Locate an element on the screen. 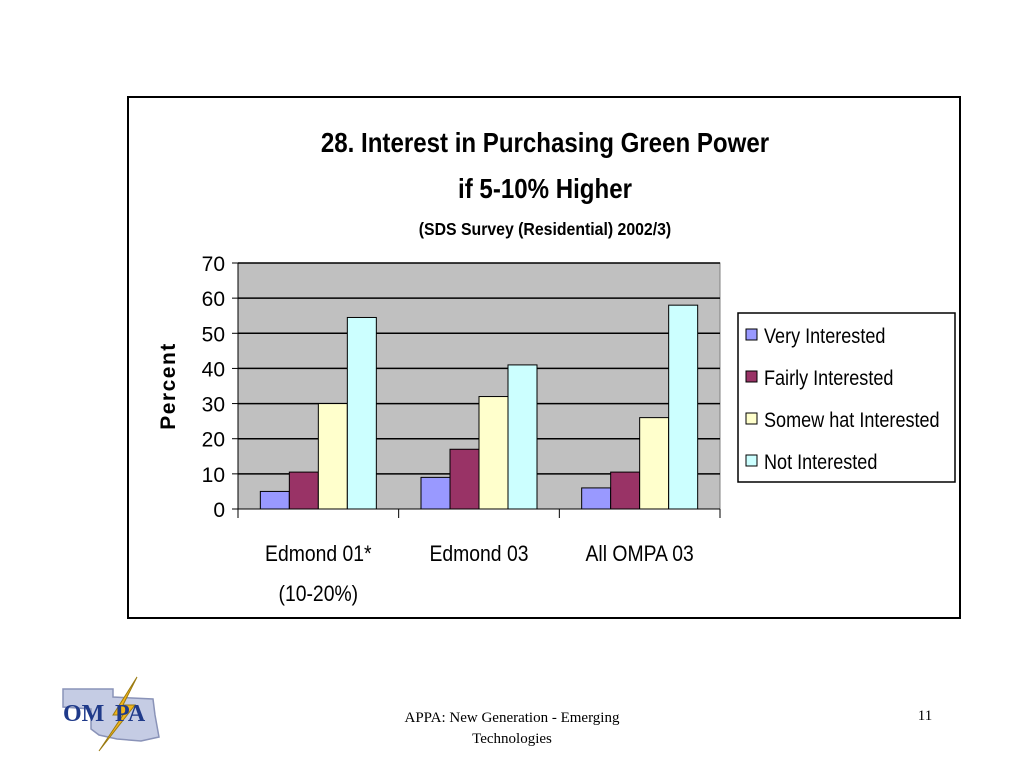 The height and width of the screenshot is (768, 1024). y-tick-label: 10 is located at coordinates (213, 475).